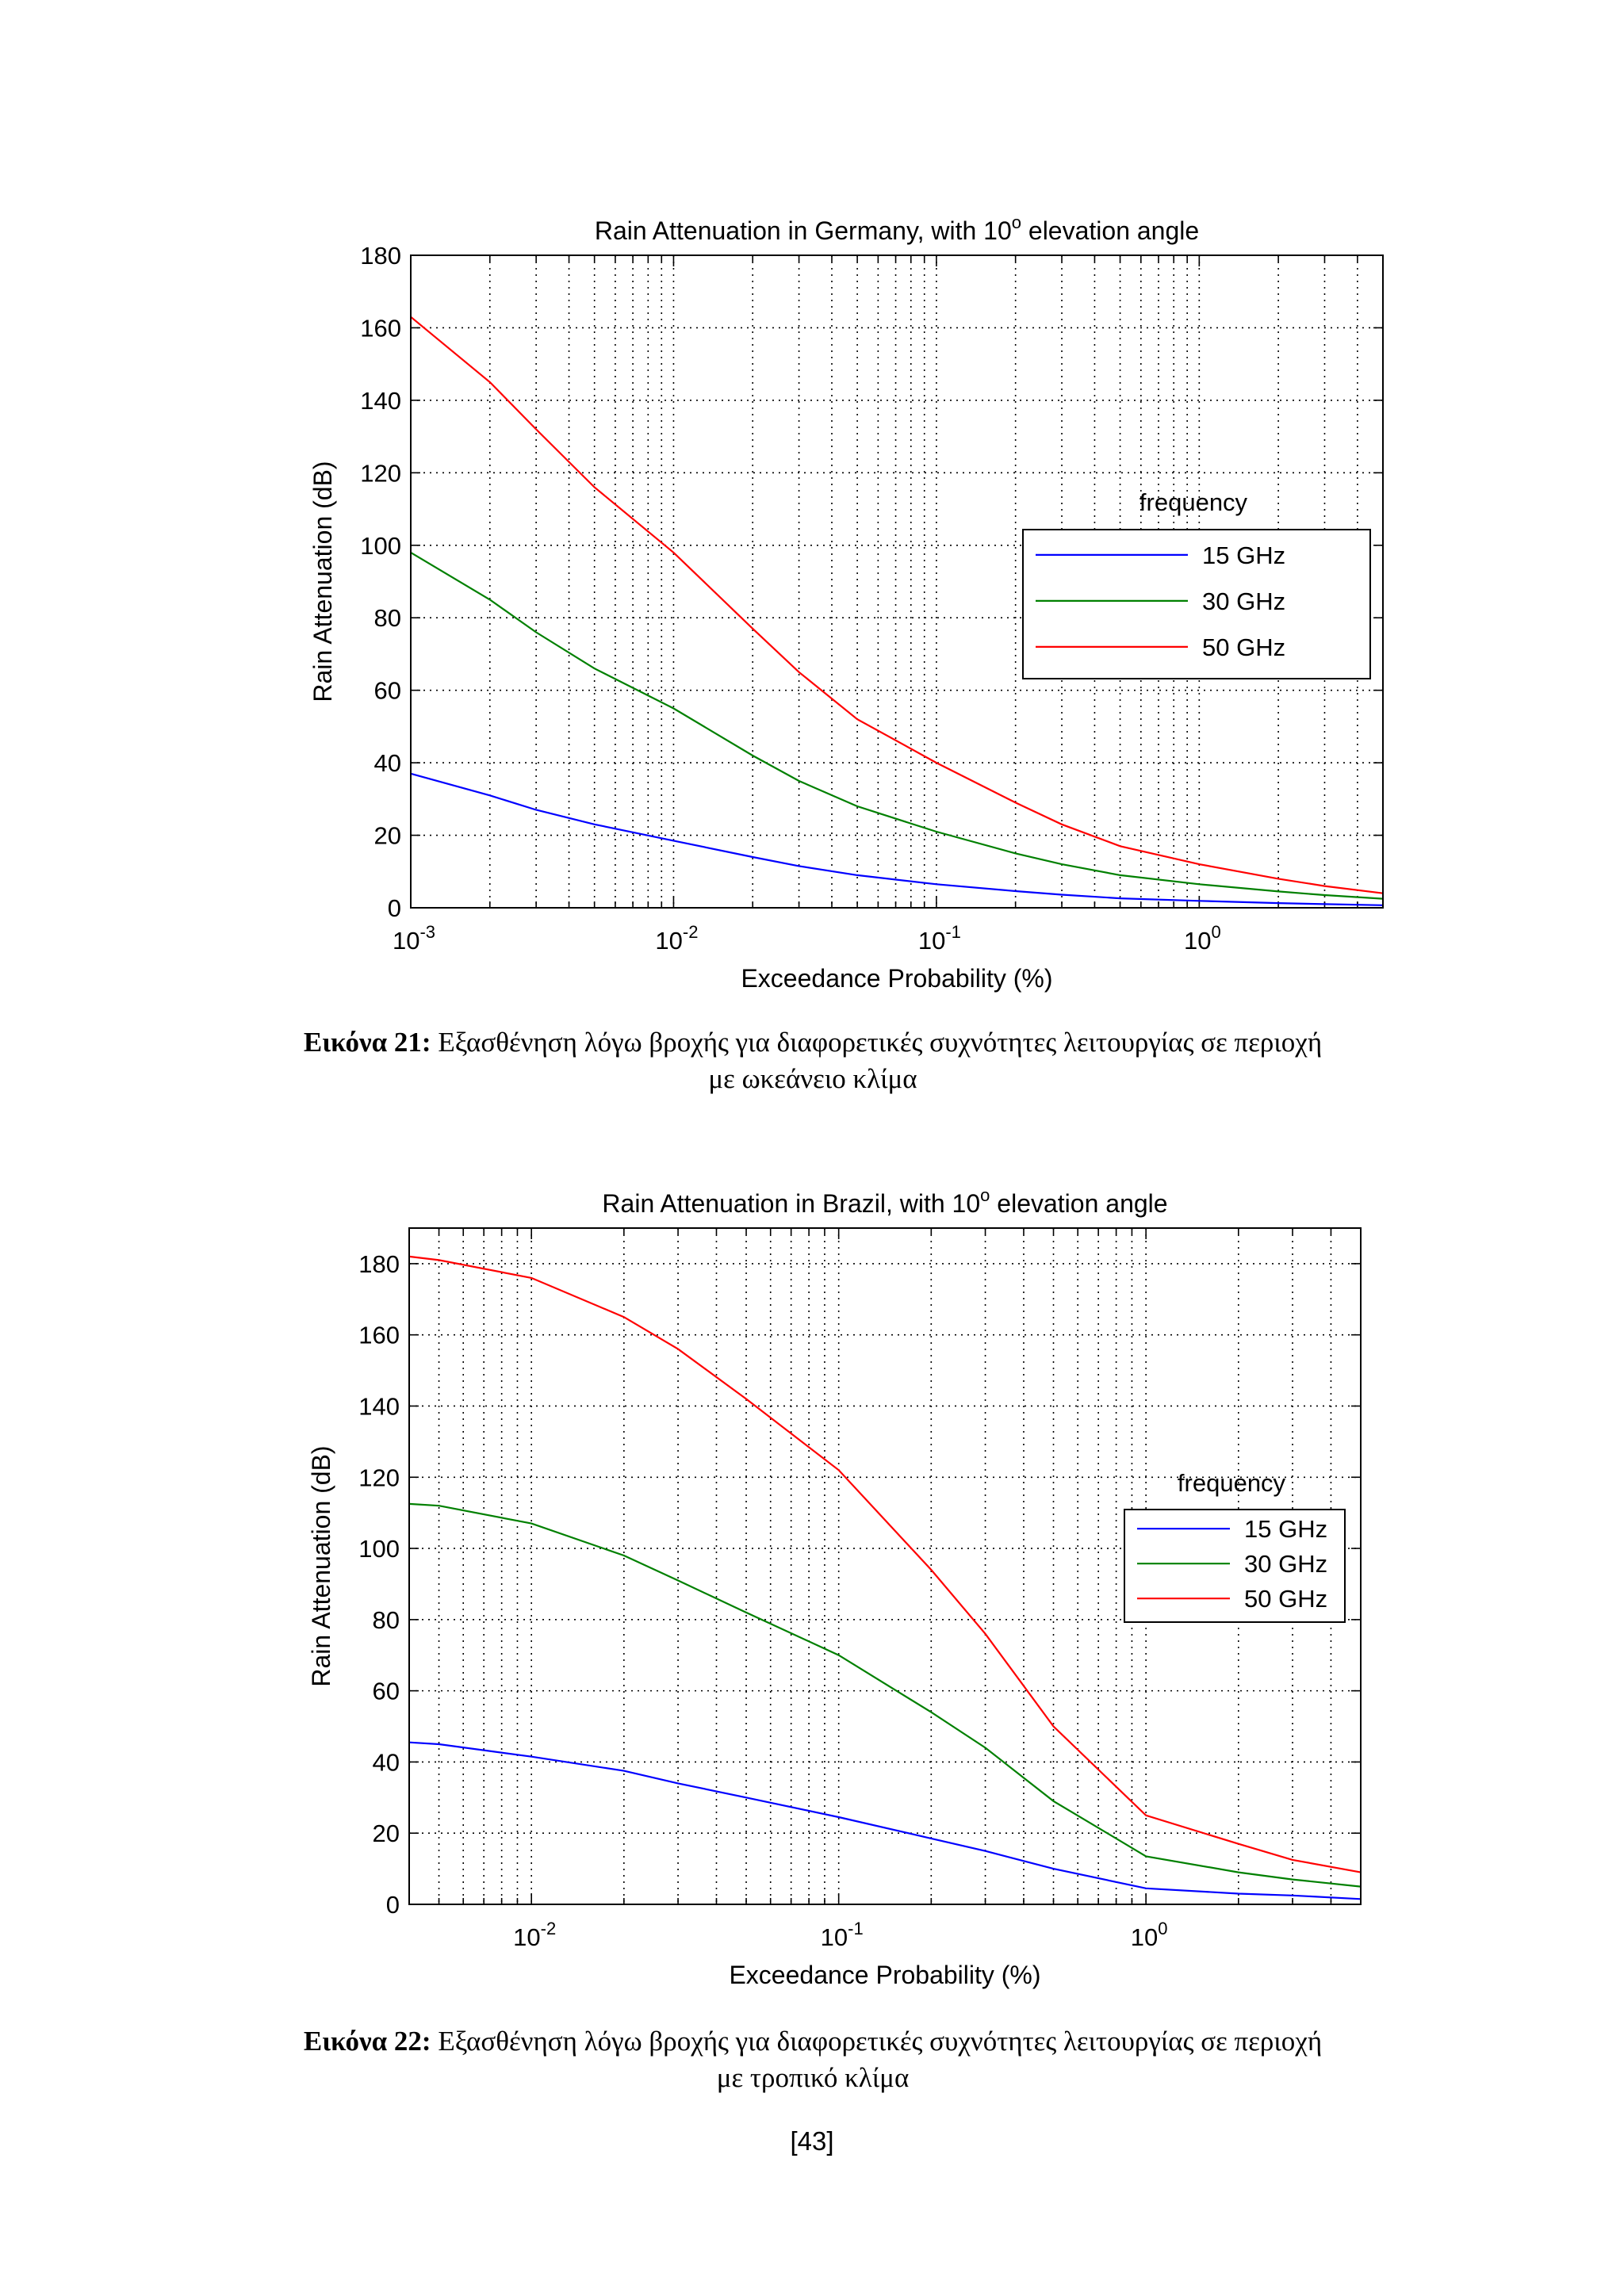 The image size is (1624, 2296). I want to click on page-number: [43], so click(812, 2141).